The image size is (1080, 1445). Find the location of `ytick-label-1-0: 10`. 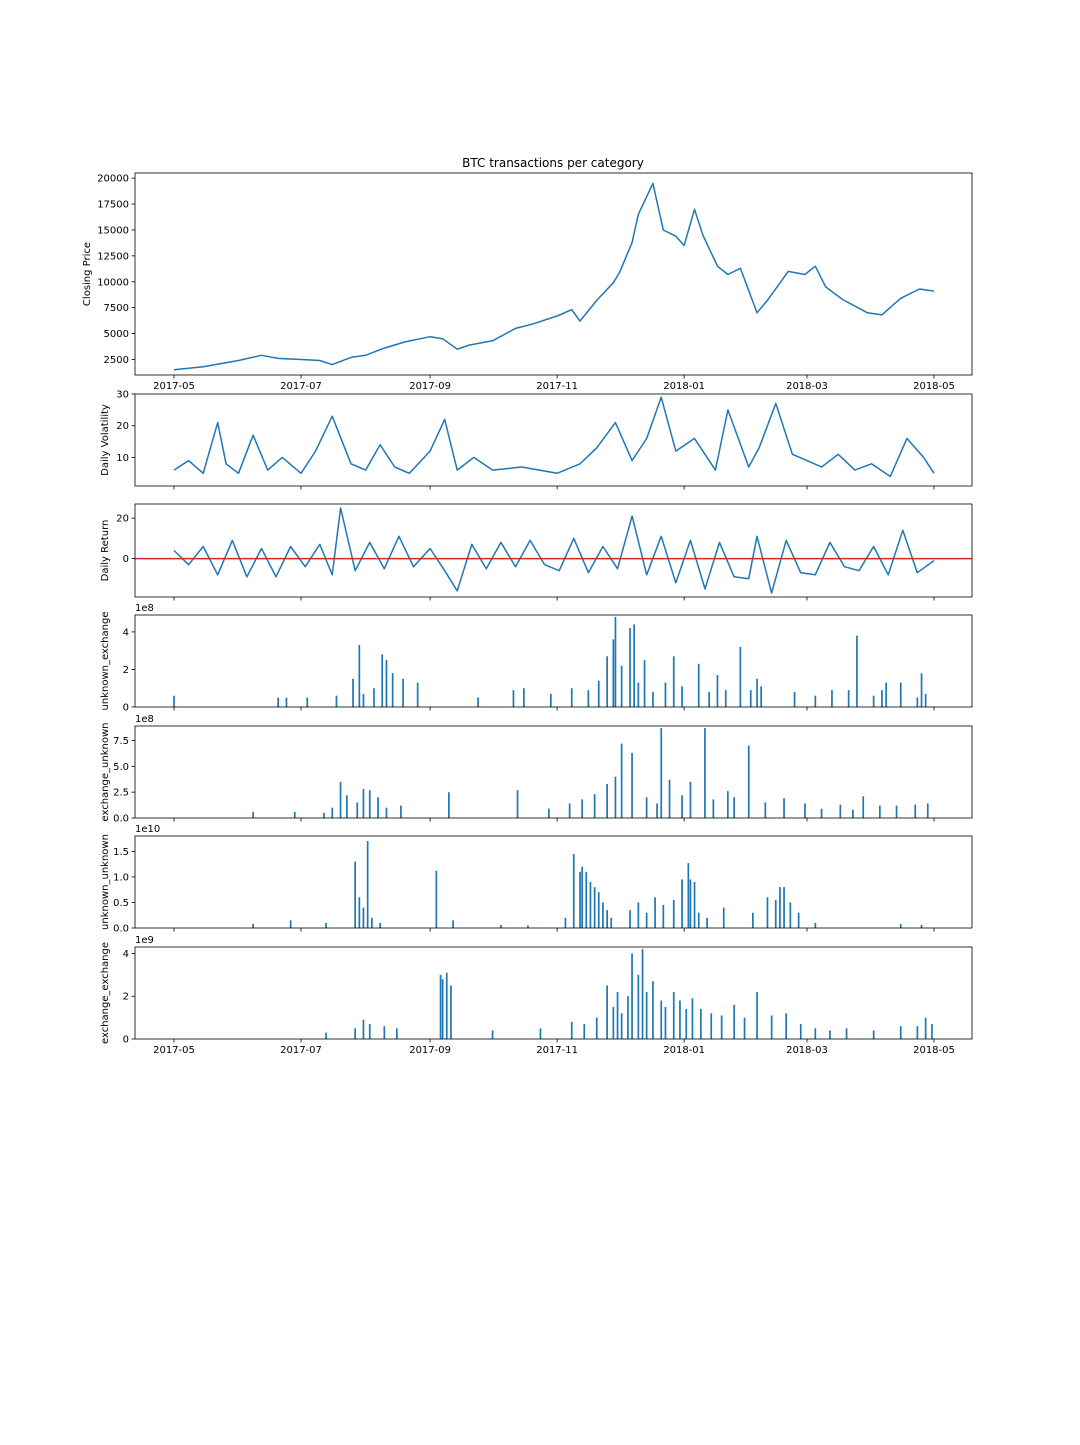

ytick-label-1-0: 10 is located at coordinates (122, 458).